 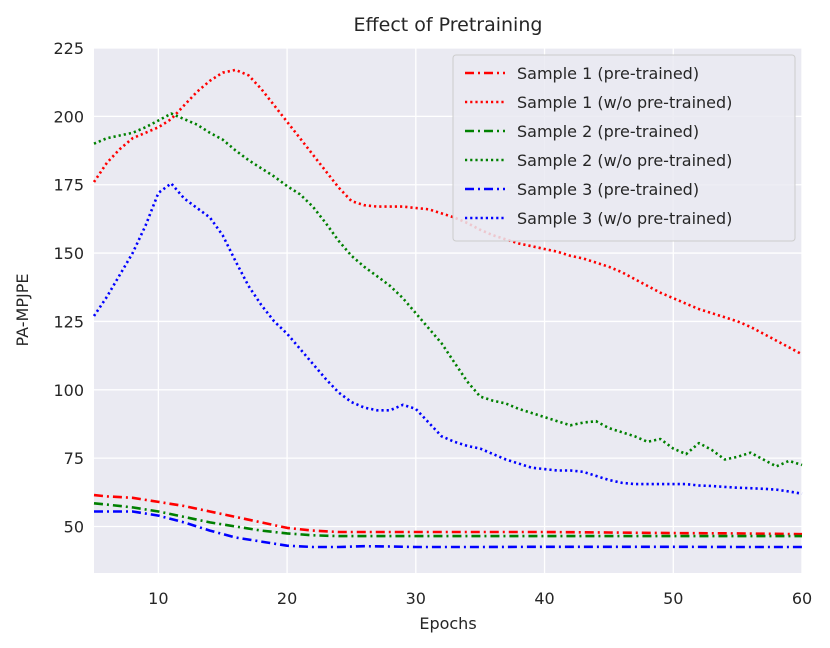 I want to click on y-tick-label: 225, so click(x=68, y=48).